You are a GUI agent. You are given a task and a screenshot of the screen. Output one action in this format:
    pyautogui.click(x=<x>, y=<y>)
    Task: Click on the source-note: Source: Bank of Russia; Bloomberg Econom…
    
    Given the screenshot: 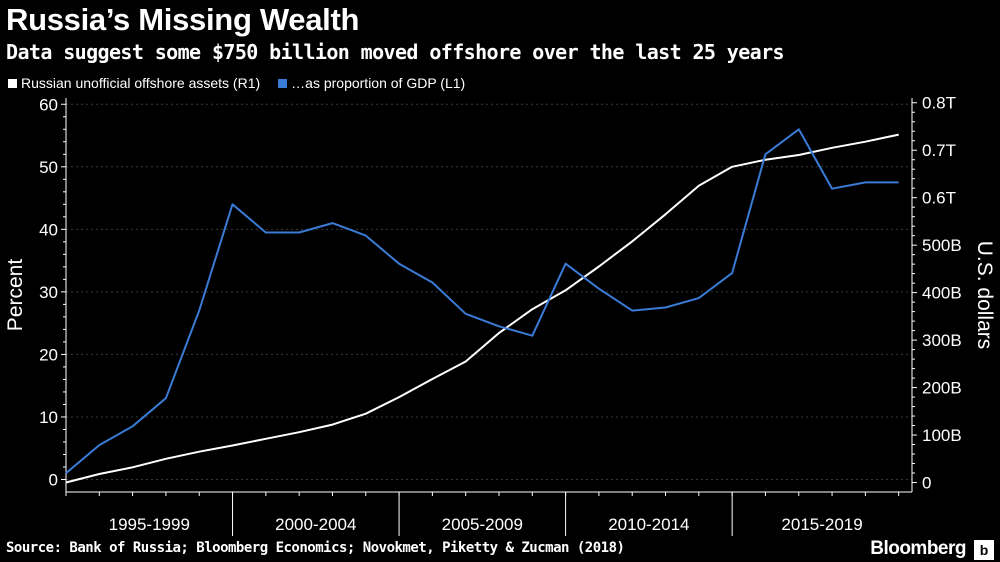 What is the action you would take?
    pyautogui.click(x=315, y=548)
    